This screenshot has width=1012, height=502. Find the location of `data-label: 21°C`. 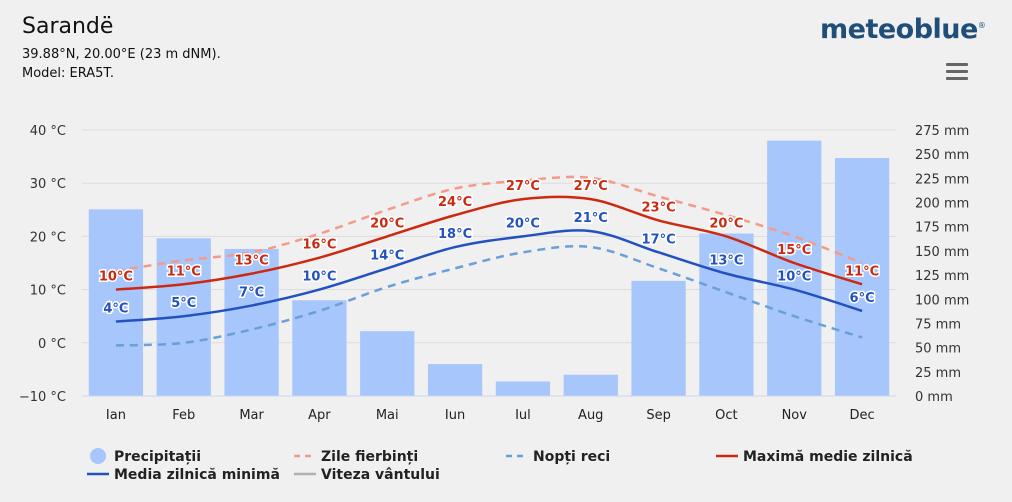

data-label: 21°C is located at coordinates (591, 218).